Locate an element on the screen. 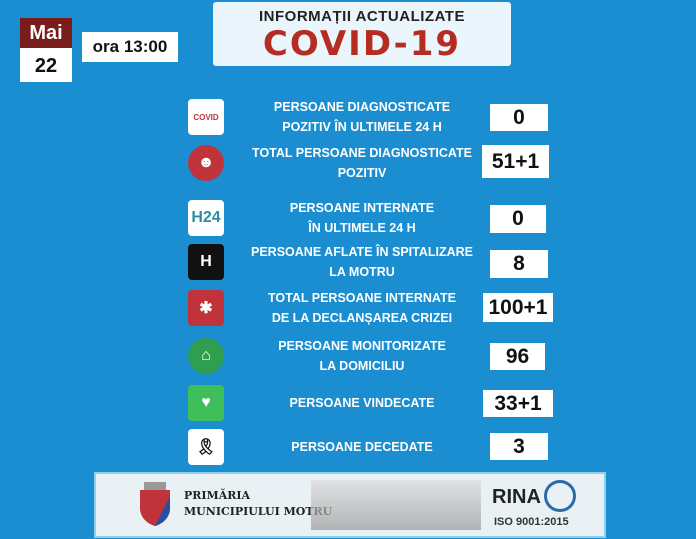  iqnet-seal-icon is located at coordinates (560, 496).